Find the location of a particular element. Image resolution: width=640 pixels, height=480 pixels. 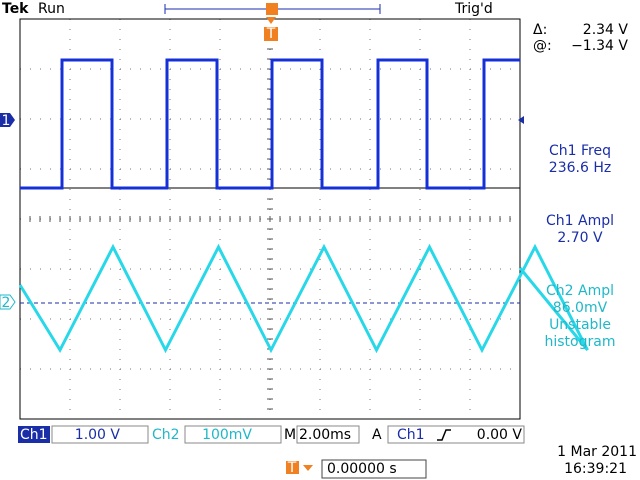

meas-value: 236.6 Hz is located at coordinates (580, 168).